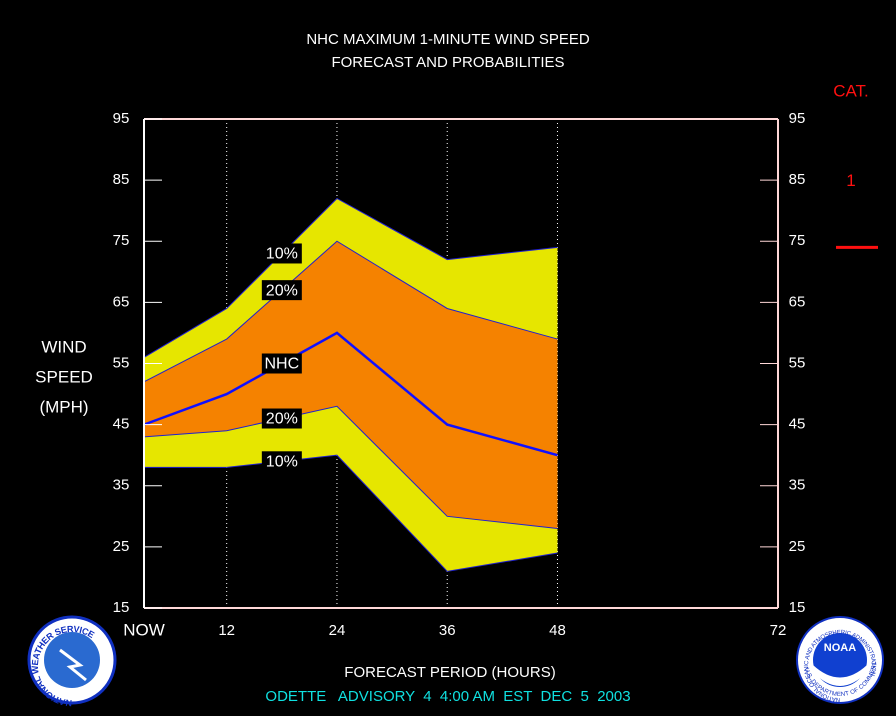  What do you see at coordinates (448, 39) in the screenshot?
I see `chart-title: NHC MAXIMUM 1-MINUTE WIND SPEED` at bounding box center [448, 39].